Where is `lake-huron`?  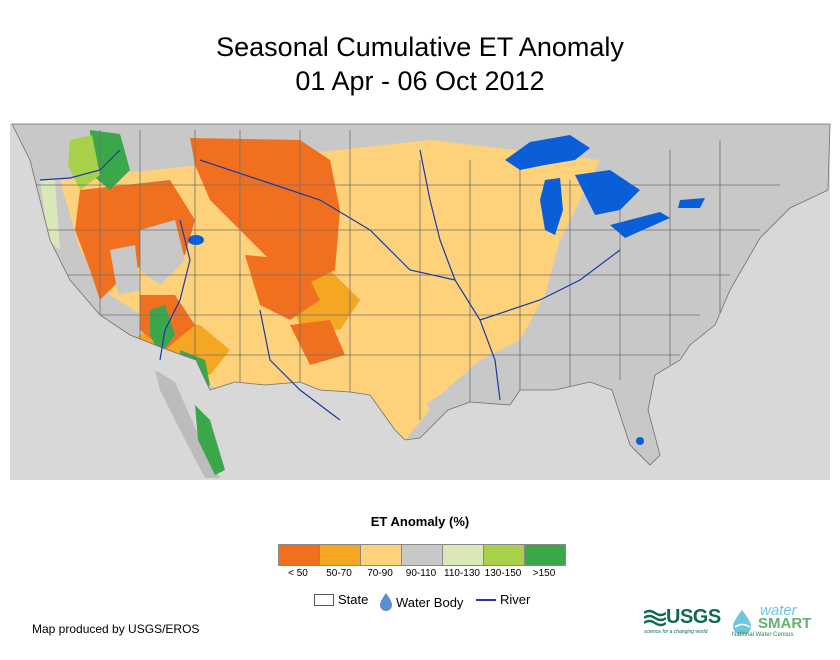 lake-huron is located at coordinates (607, 192).